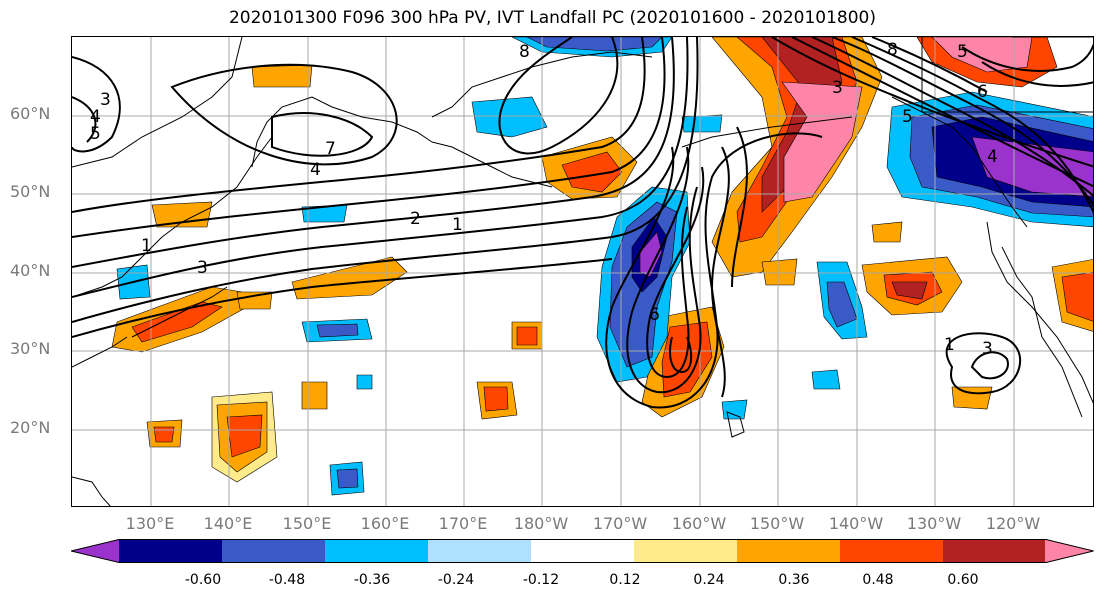 The width and height of the screenshot is (1105, 601). Describe the element at coordinates (878, 580) in the screenshot. I see `colorbar-label: 0.48` at that location.